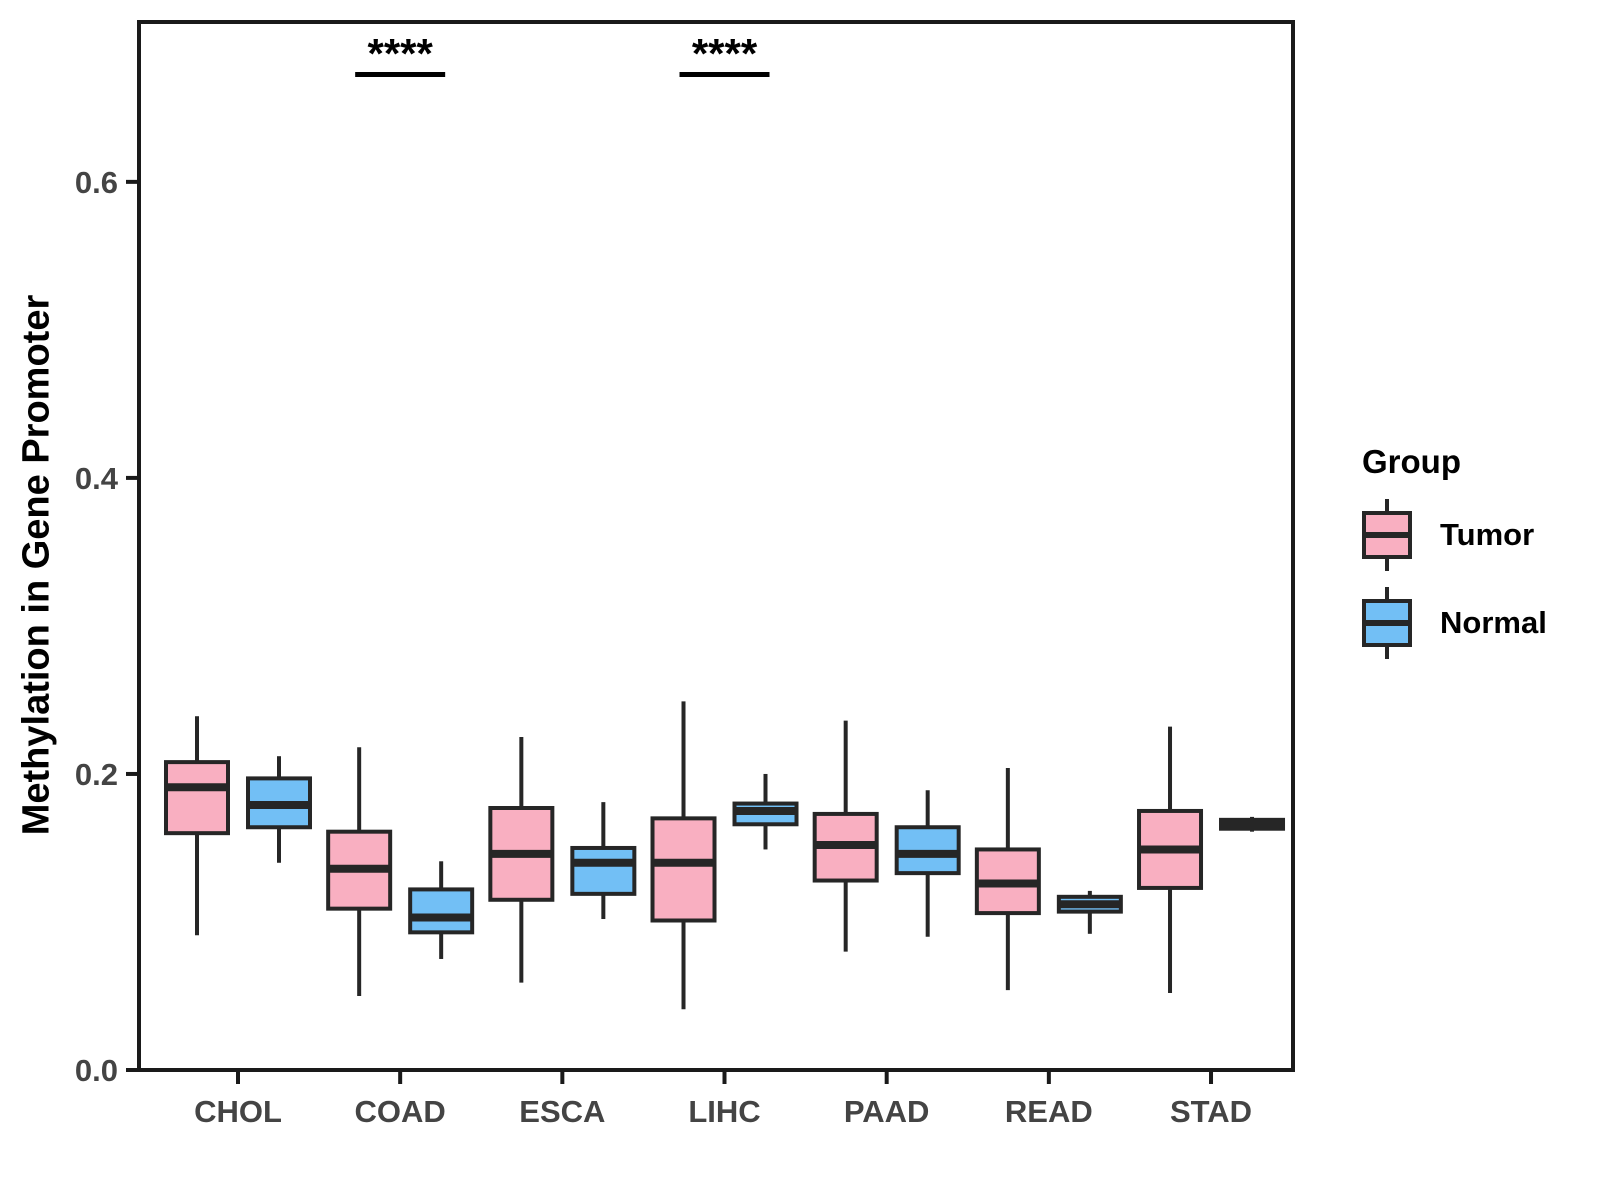 The height and width of the screenshot is (1200, 1600). What do you see at coordinates (724, 1111) in the screenshot?
I see `x-tick-label-lihc: LIHC` at bounding box center [724, 1111].